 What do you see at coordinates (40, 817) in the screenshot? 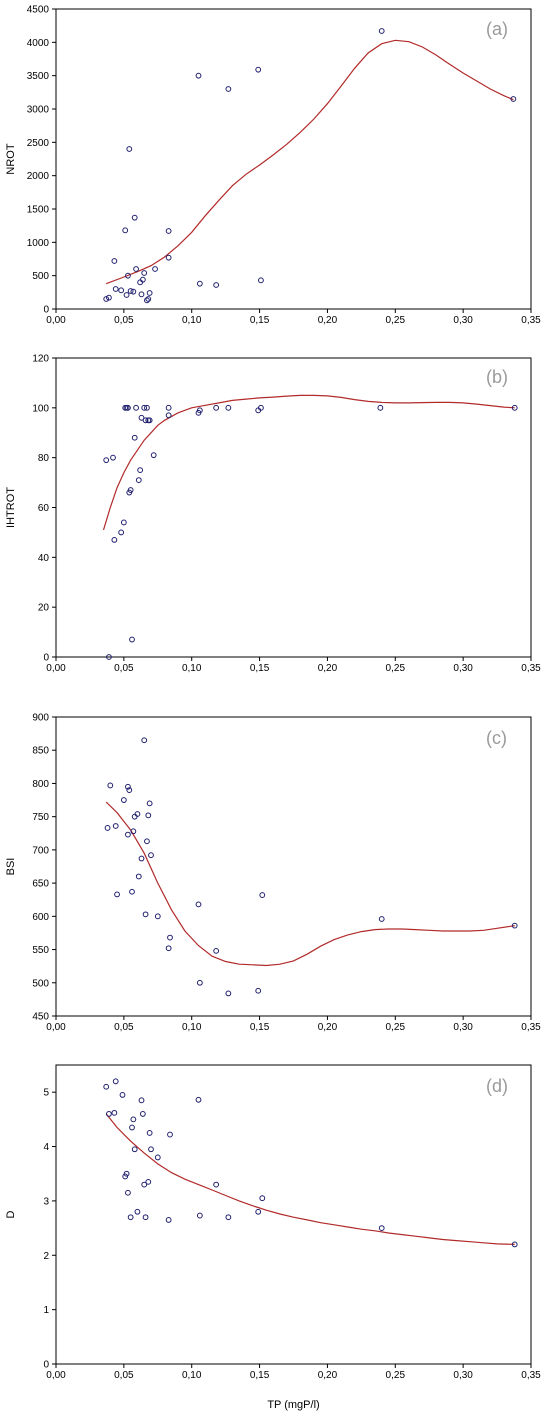
I see `y-tick-label: 750` at bounding box center [40, 817].